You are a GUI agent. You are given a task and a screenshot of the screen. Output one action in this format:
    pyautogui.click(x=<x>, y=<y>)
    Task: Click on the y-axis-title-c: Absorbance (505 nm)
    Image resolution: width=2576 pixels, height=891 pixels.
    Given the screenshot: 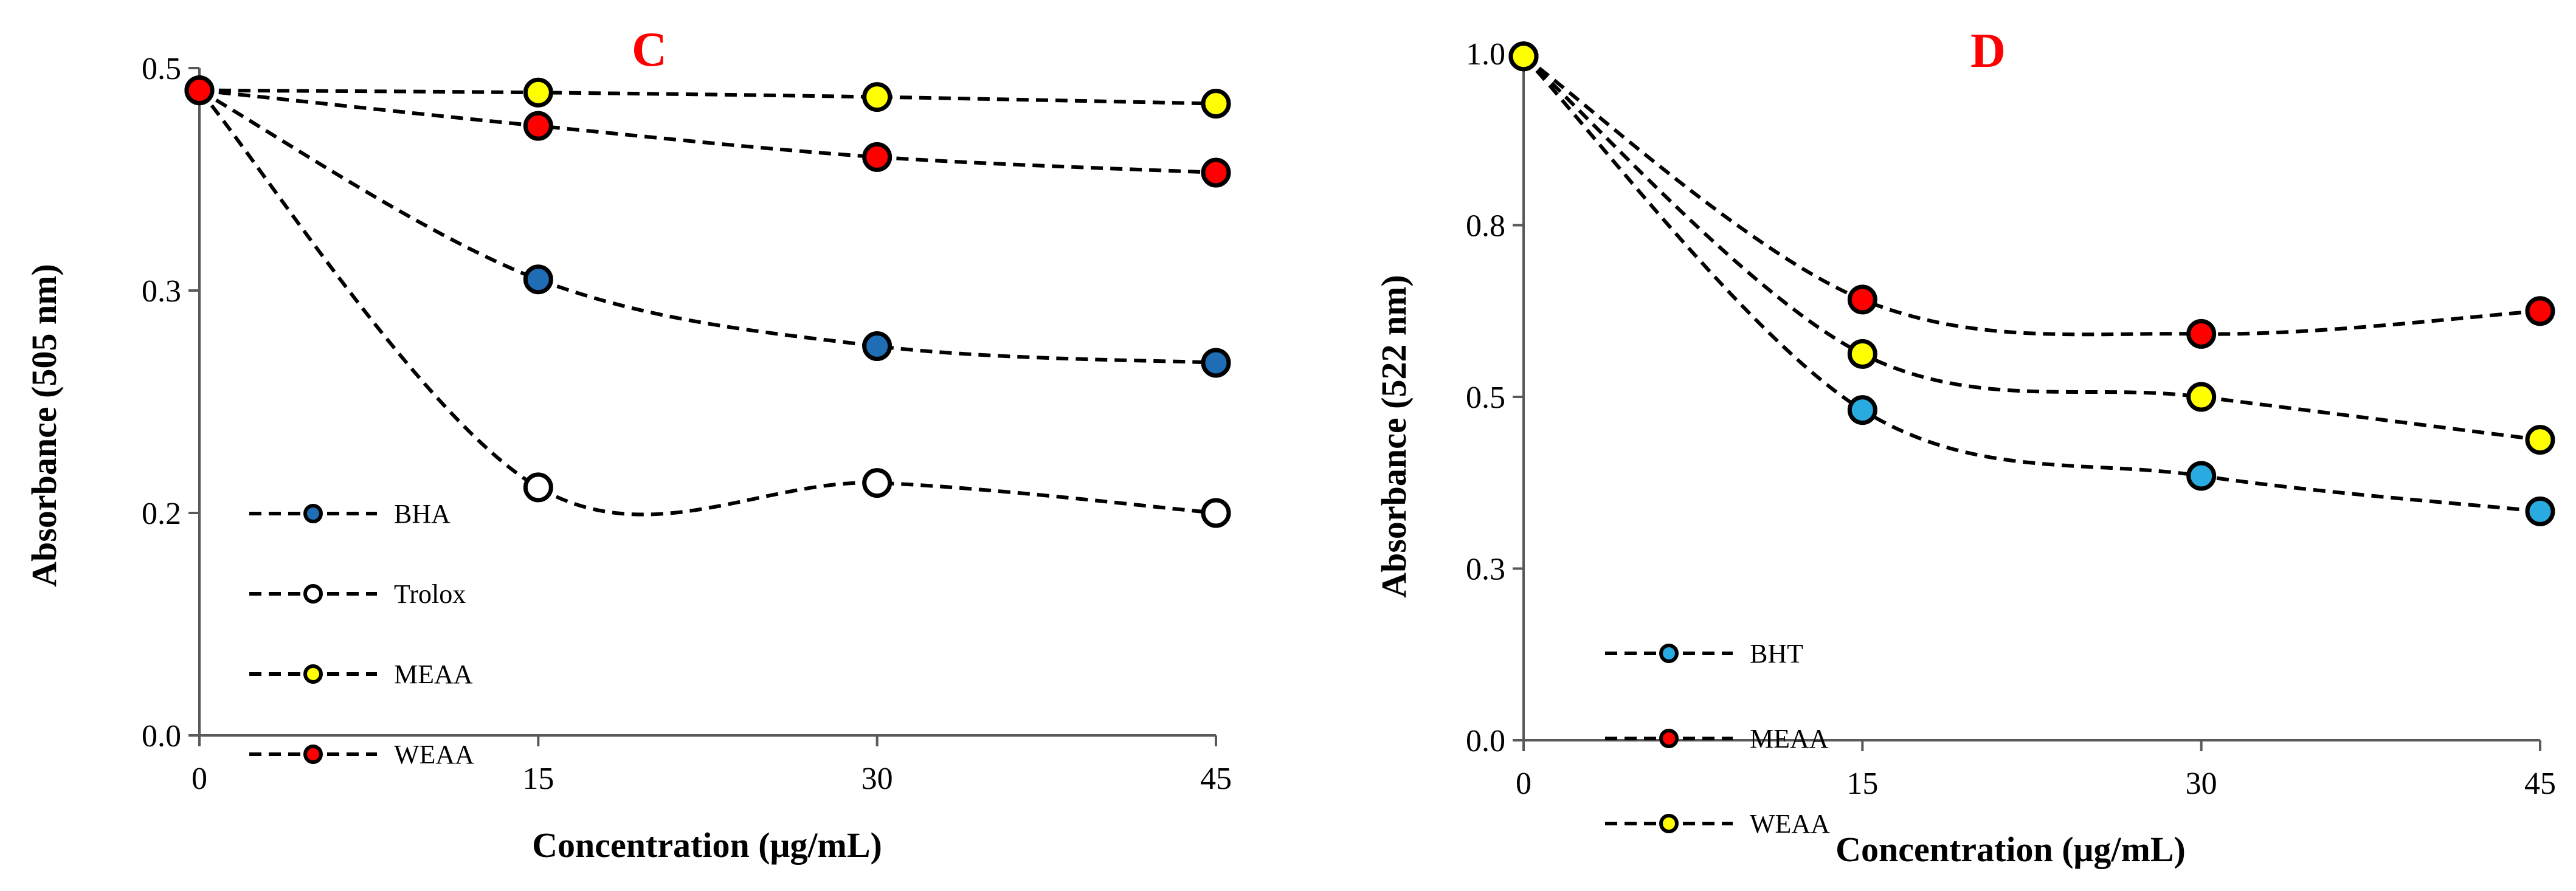 What is the action you would take?
    pyautogui.click(x=44, y=425)
    